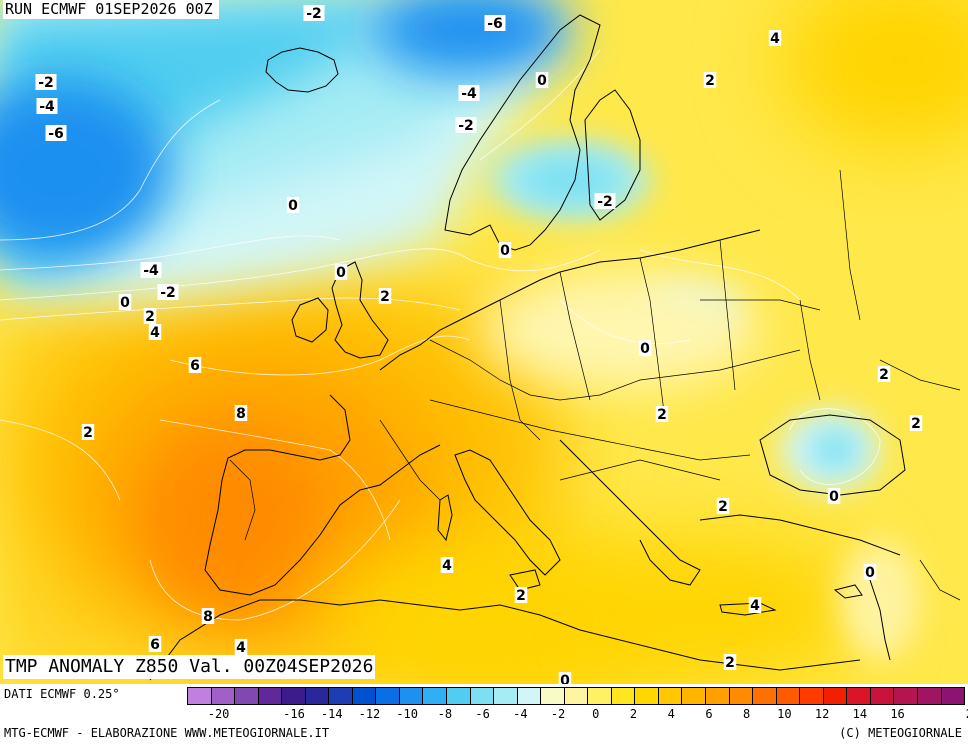 This screenshot has width=968, height=745. I want to click on colorbar-tick-label: -12, so click(369, 714).